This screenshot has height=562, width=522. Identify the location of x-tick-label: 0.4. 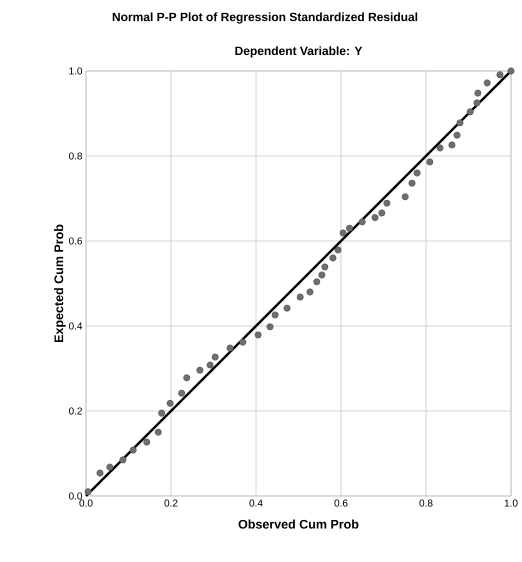
(256, 503).